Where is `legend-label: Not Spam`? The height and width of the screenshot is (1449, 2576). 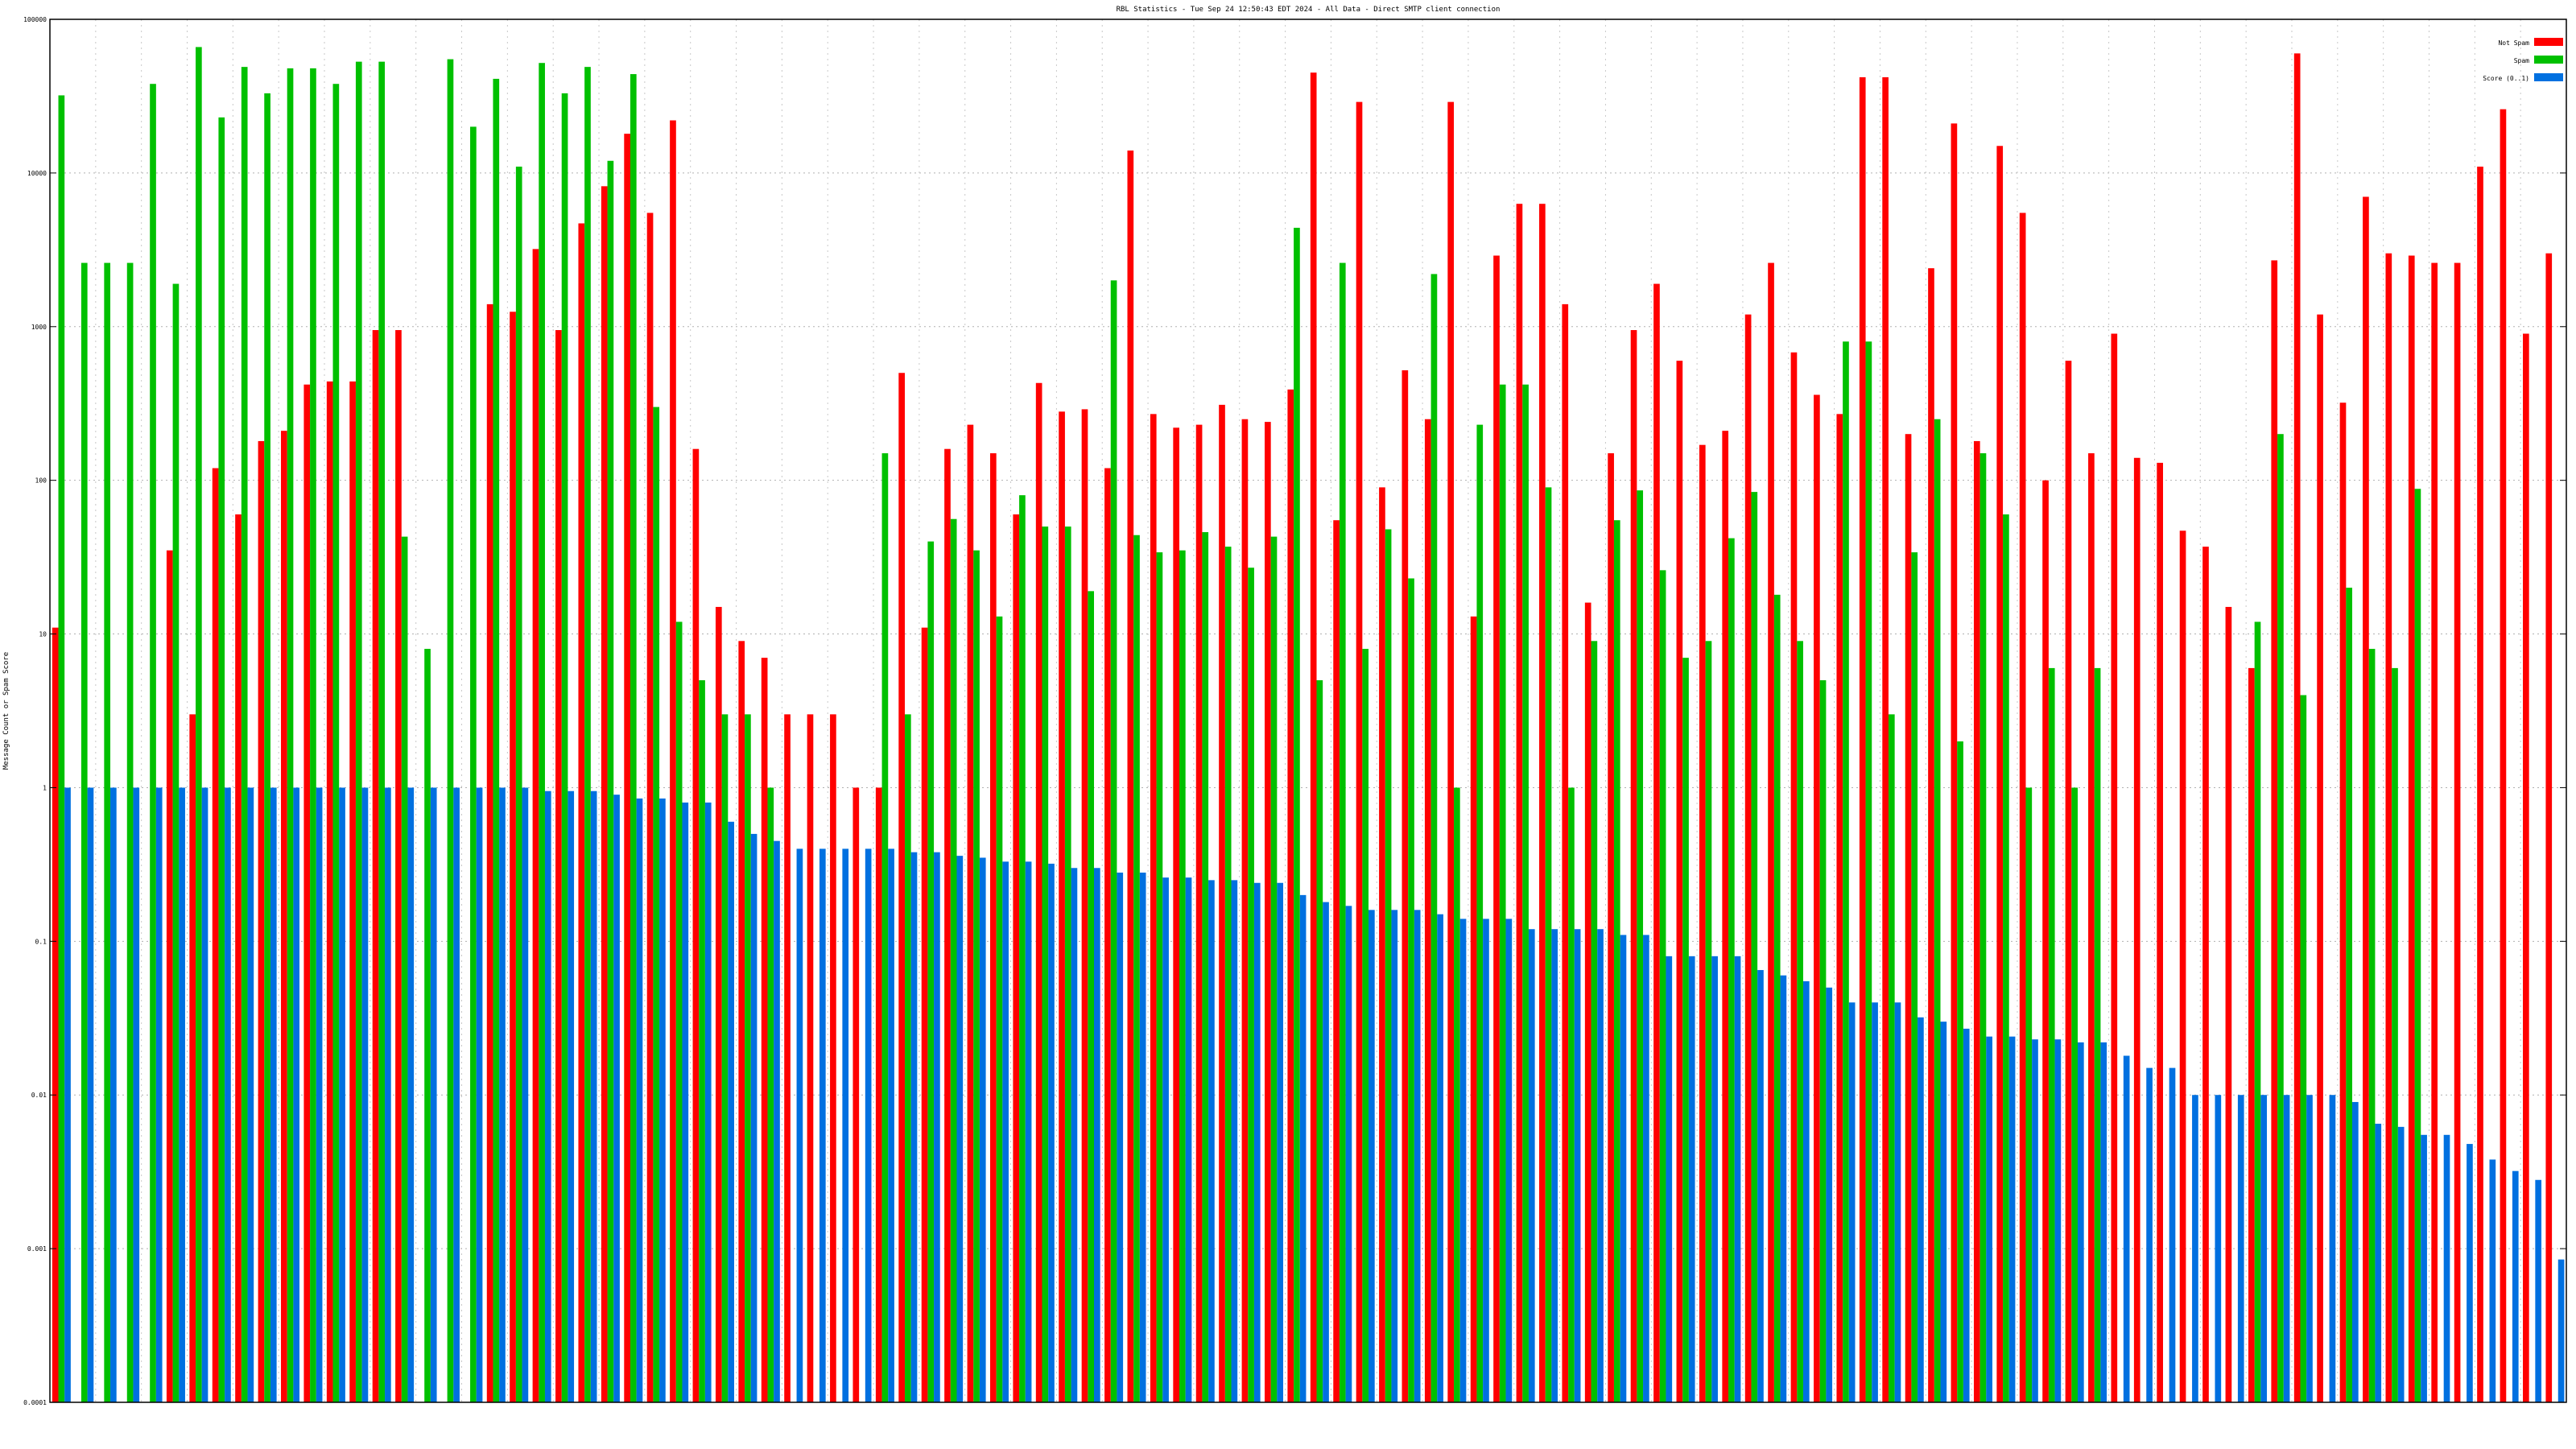 legend-label: Not Spam is located at coordinates (2513, 43).